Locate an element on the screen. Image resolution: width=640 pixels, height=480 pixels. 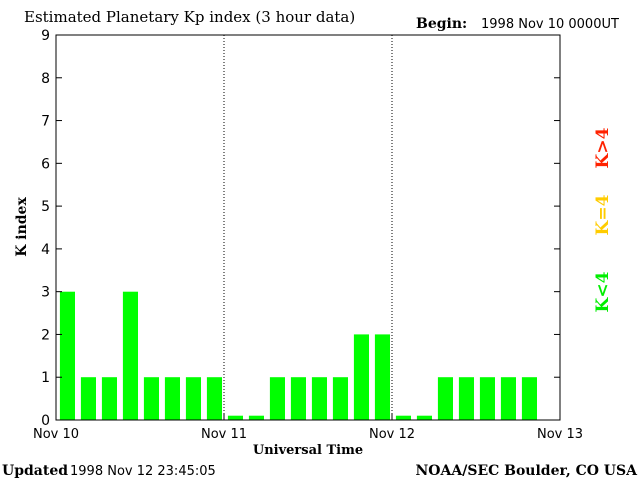
legend-entry: K>4 is located at coordinates (603, 147).